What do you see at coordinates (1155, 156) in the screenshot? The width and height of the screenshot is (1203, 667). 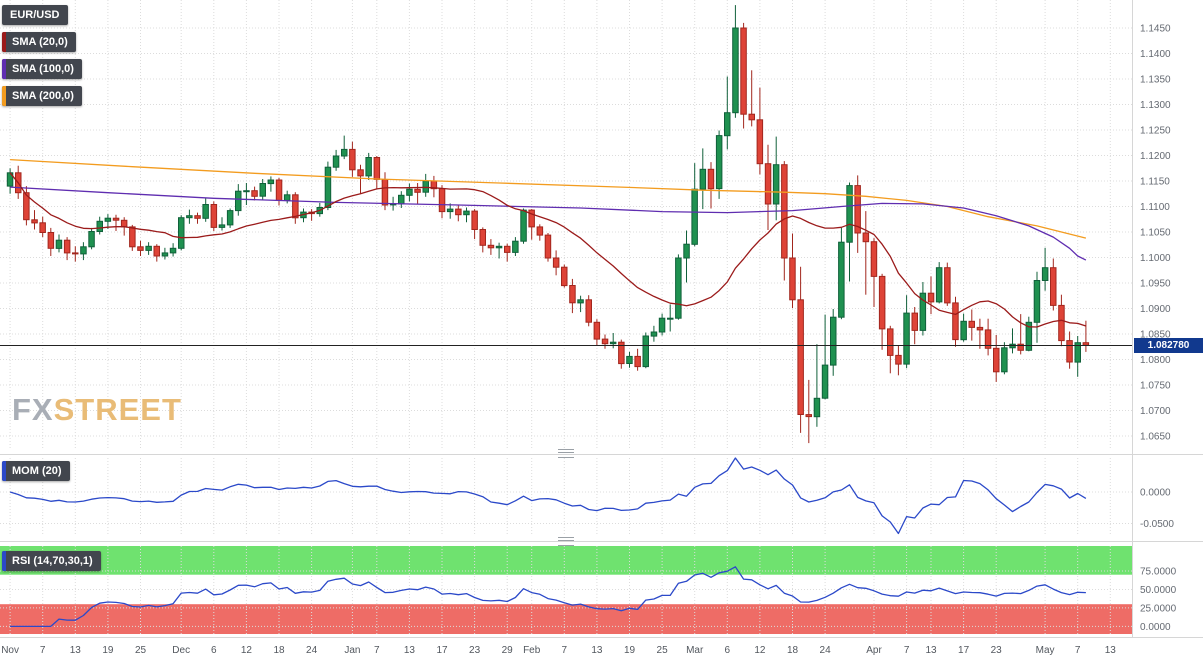 I see `svg-text: 1.1200` at bounding box center [1155, 156].